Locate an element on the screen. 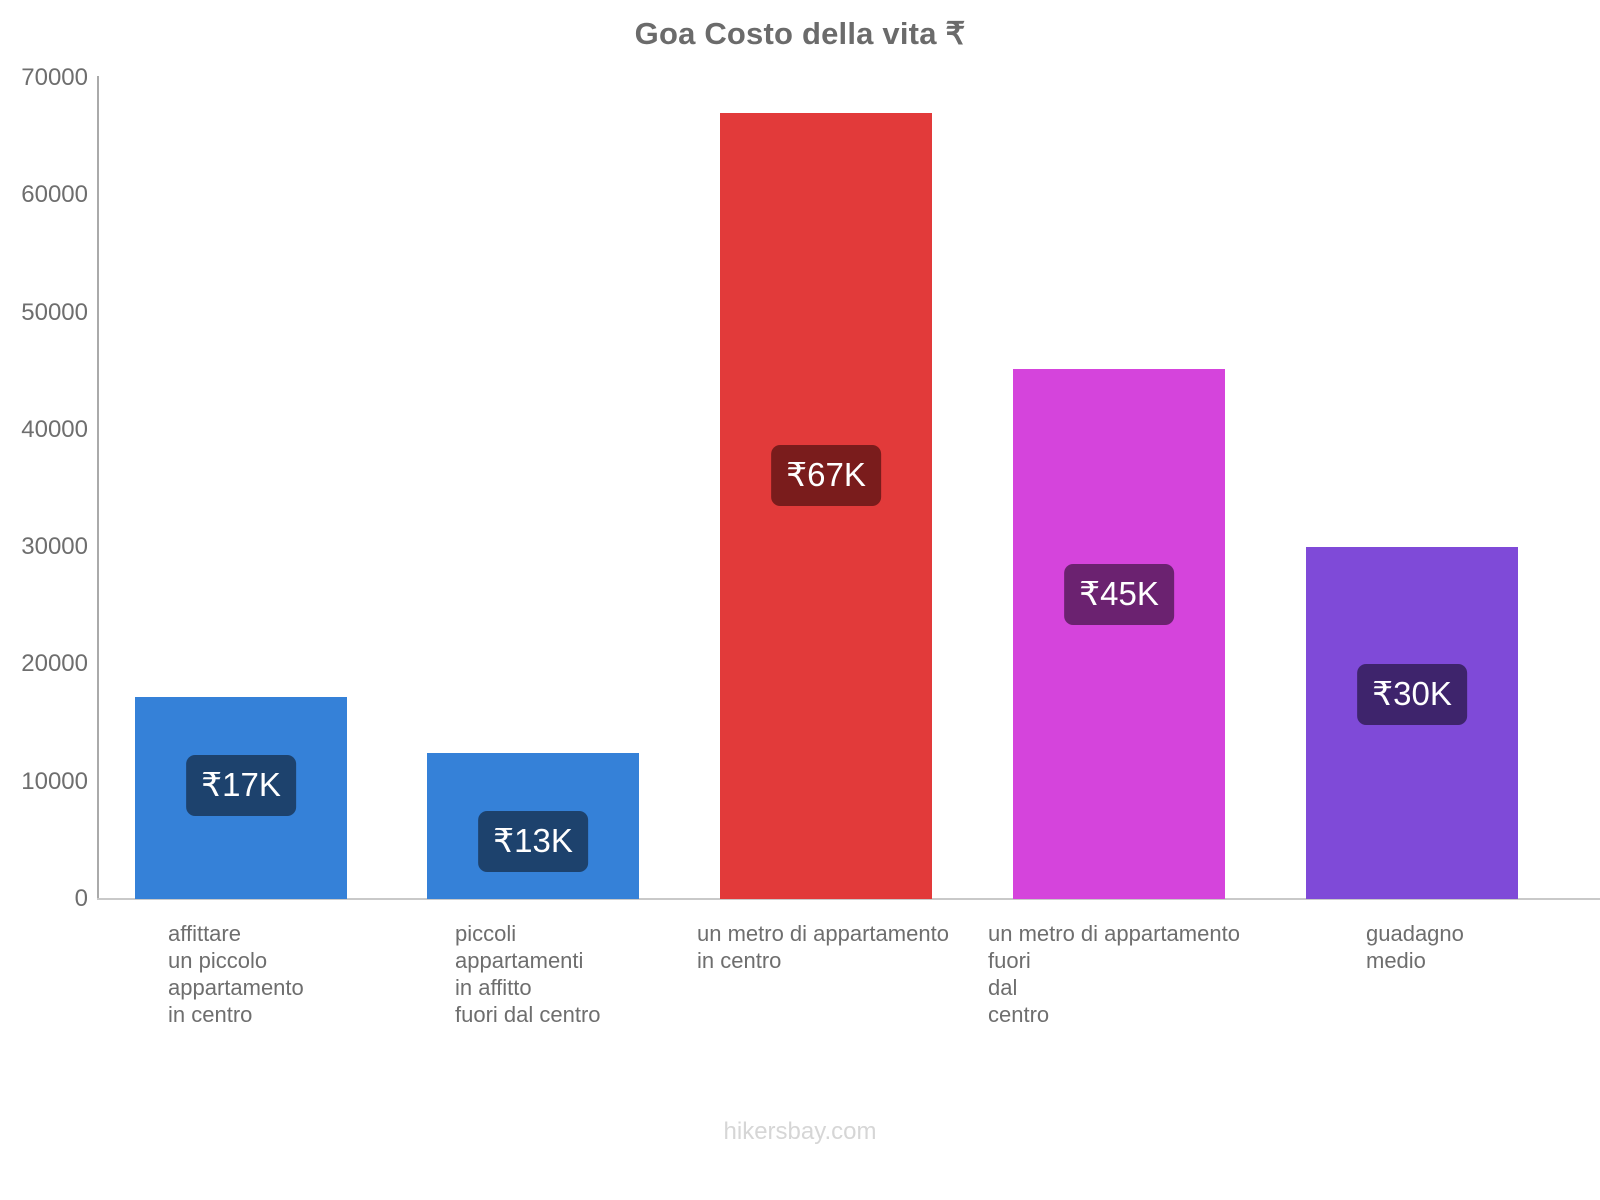 This screenshot has width=1600, height=1200. bar-value-label: ₹17K is located at coordinates (241, 786).